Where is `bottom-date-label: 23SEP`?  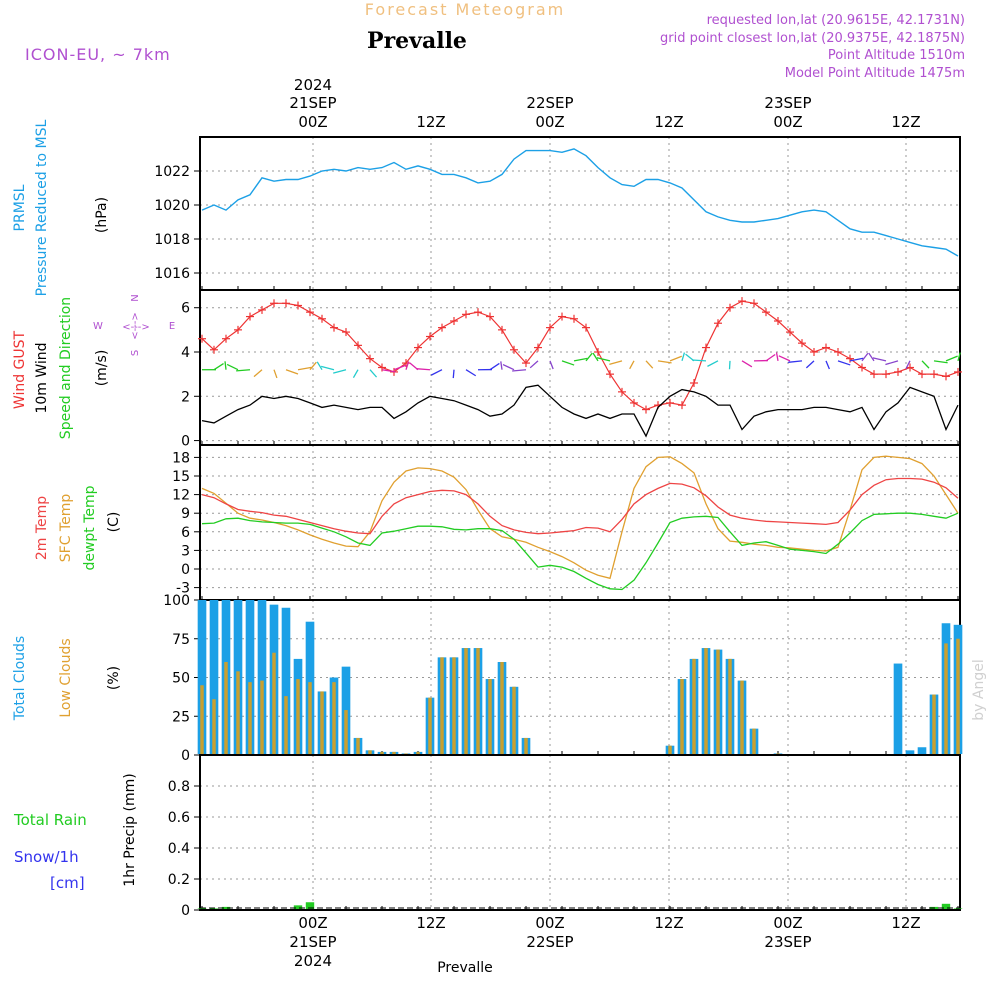 bottom-date-label: 23SEP is located at coordinates (787, 942).